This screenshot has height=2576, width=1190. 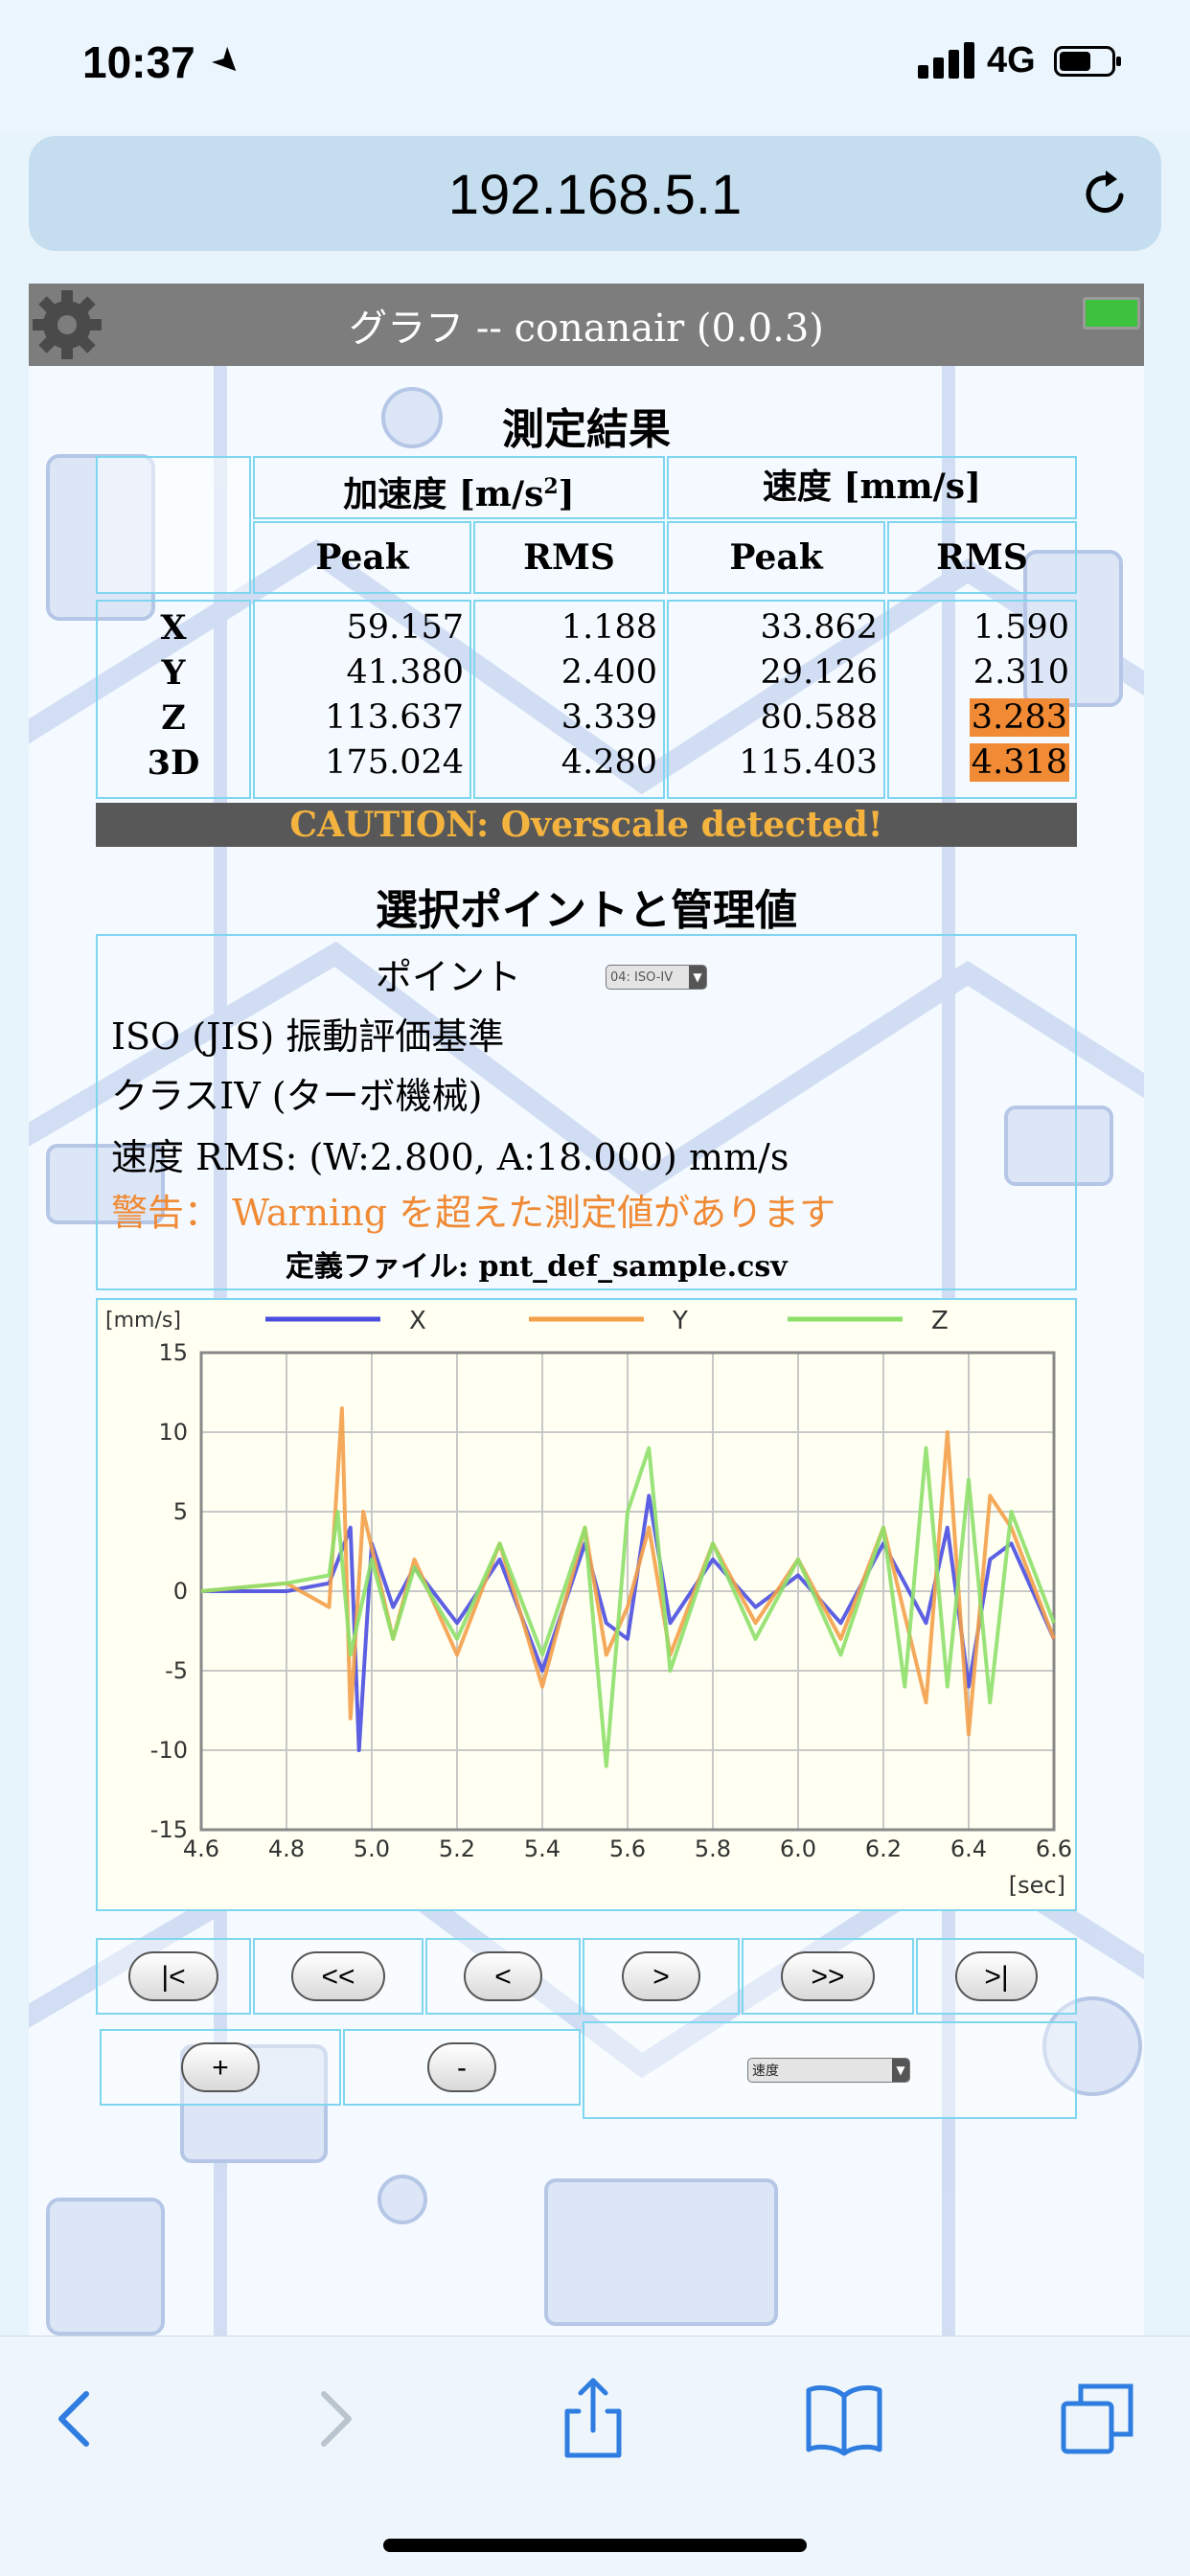 What do you see at coordinates (627, 1848) in the screenshot?
I see `x-tick-label: 5.6` at bounding box center [627, 1848].